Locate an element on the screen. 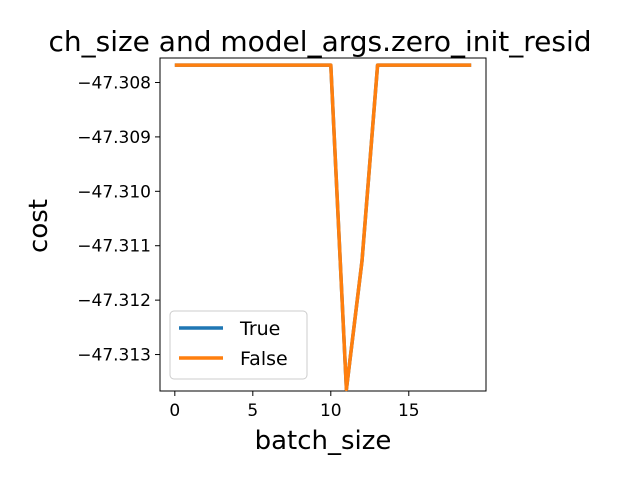  chart-title: ch_size and model_args.zero_init_resid is located at coordinates (319, 41).